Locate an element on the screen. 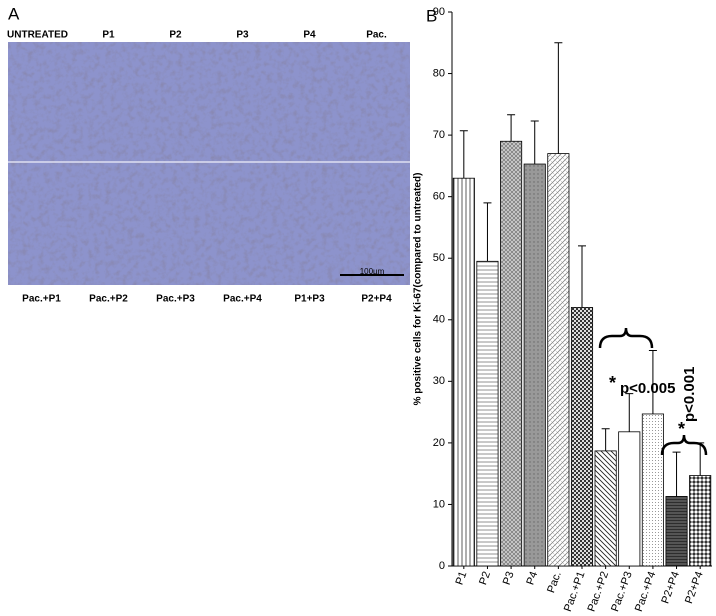  panel-label: A is located at coordinates (14, 13).